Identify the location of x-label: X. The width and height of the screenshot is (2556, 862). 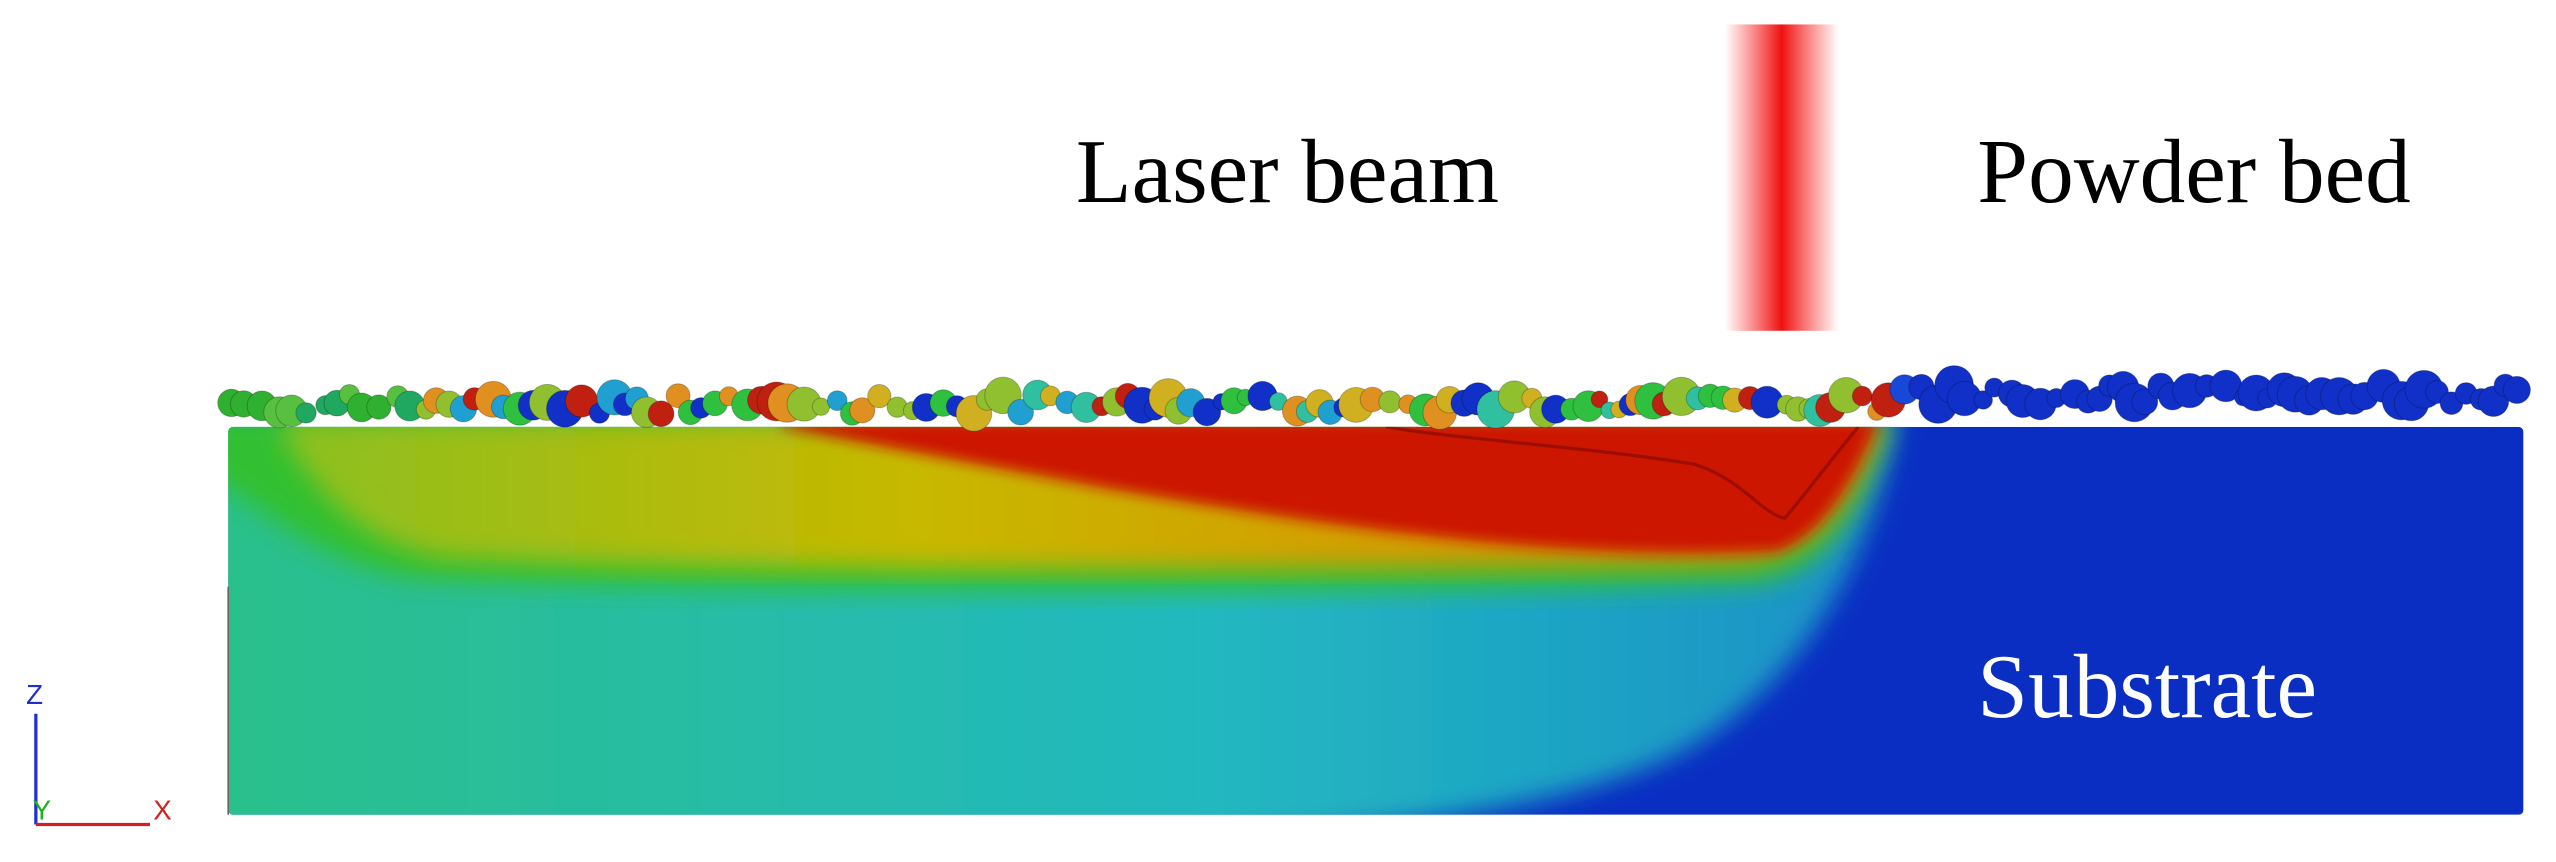
(162, 810).